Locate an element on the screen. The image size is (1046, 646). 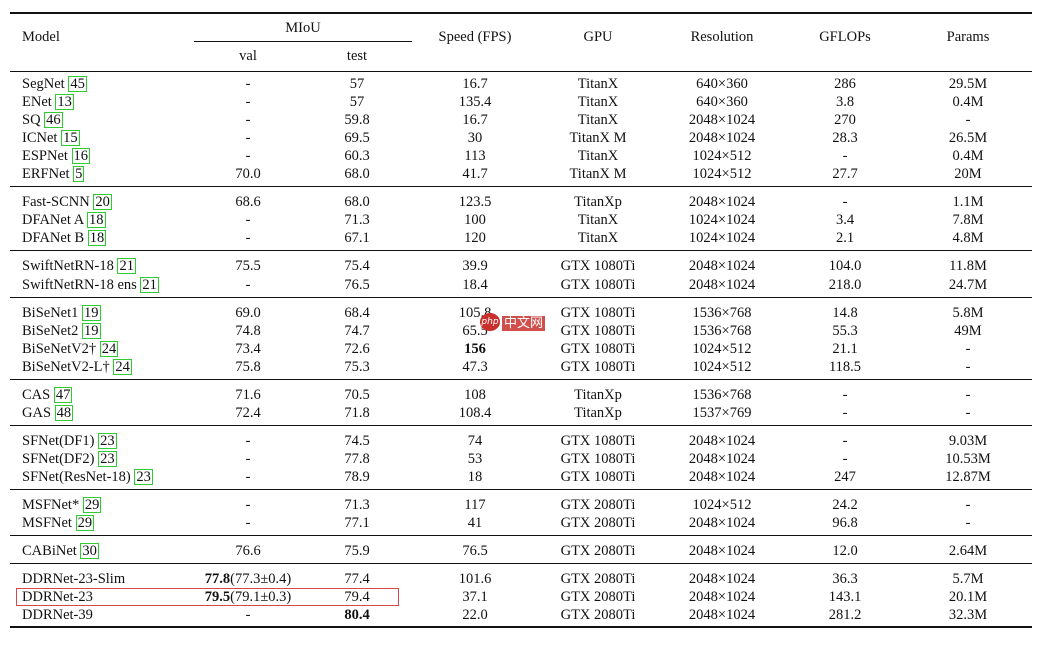
citation-link: 20 is located at coordinates (102, 202).